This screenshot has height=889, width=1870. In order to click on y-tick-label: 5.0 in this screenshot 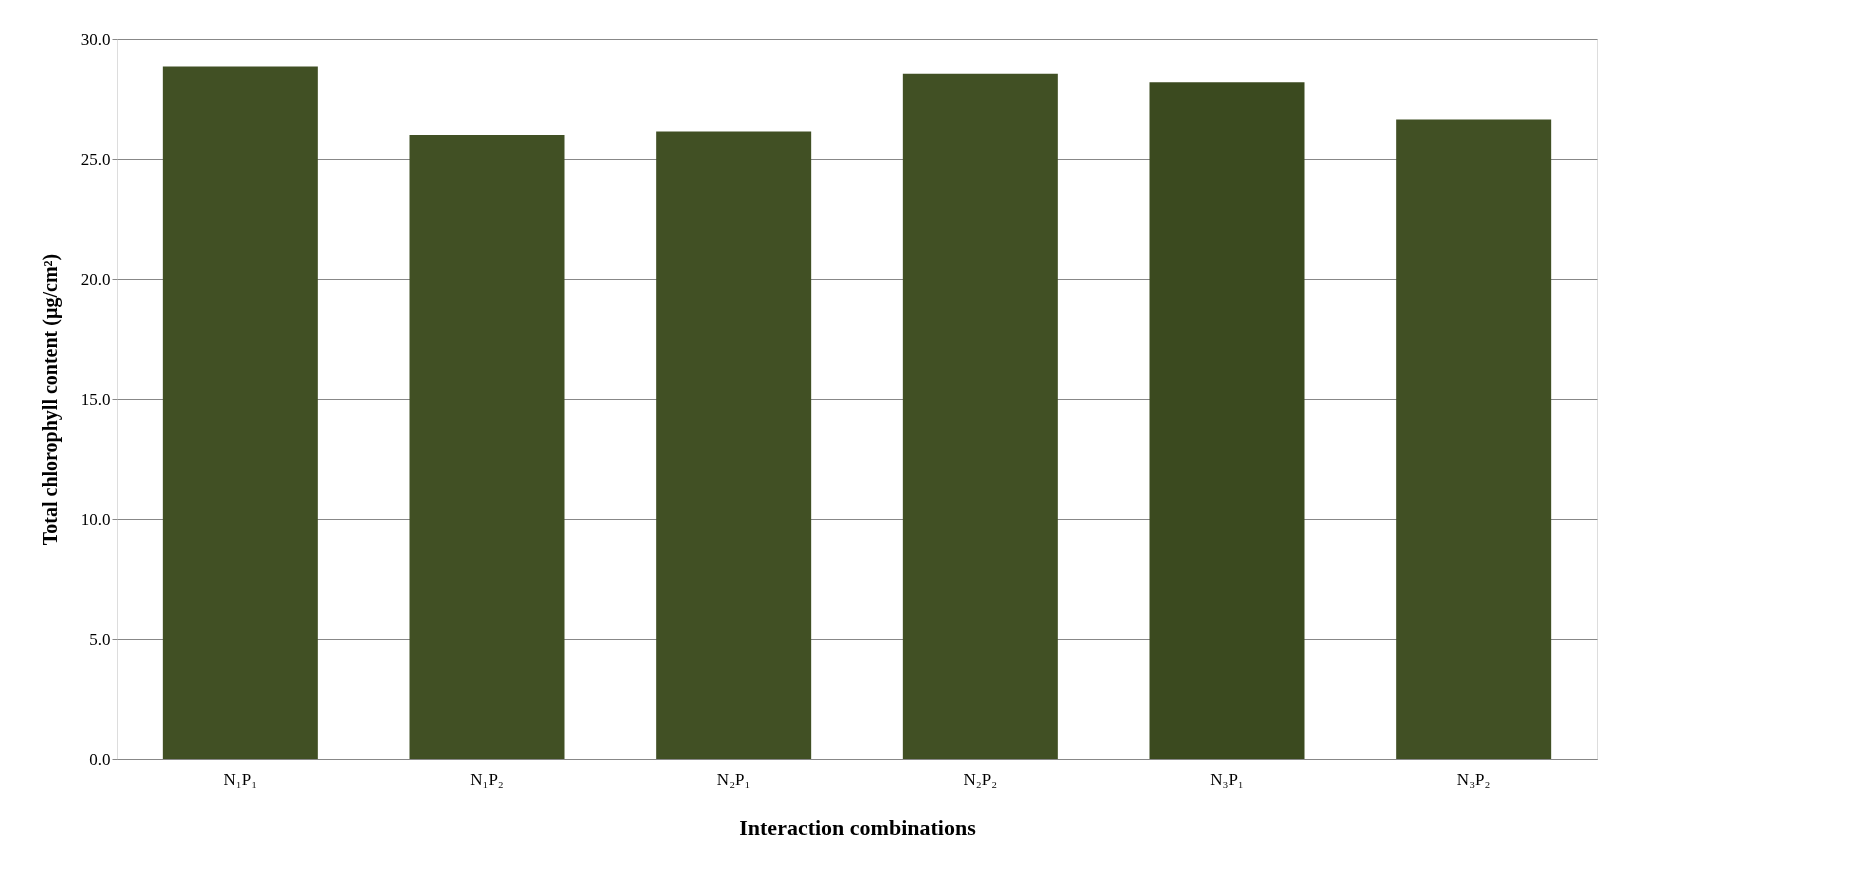, I will do `click(100, 639)`.